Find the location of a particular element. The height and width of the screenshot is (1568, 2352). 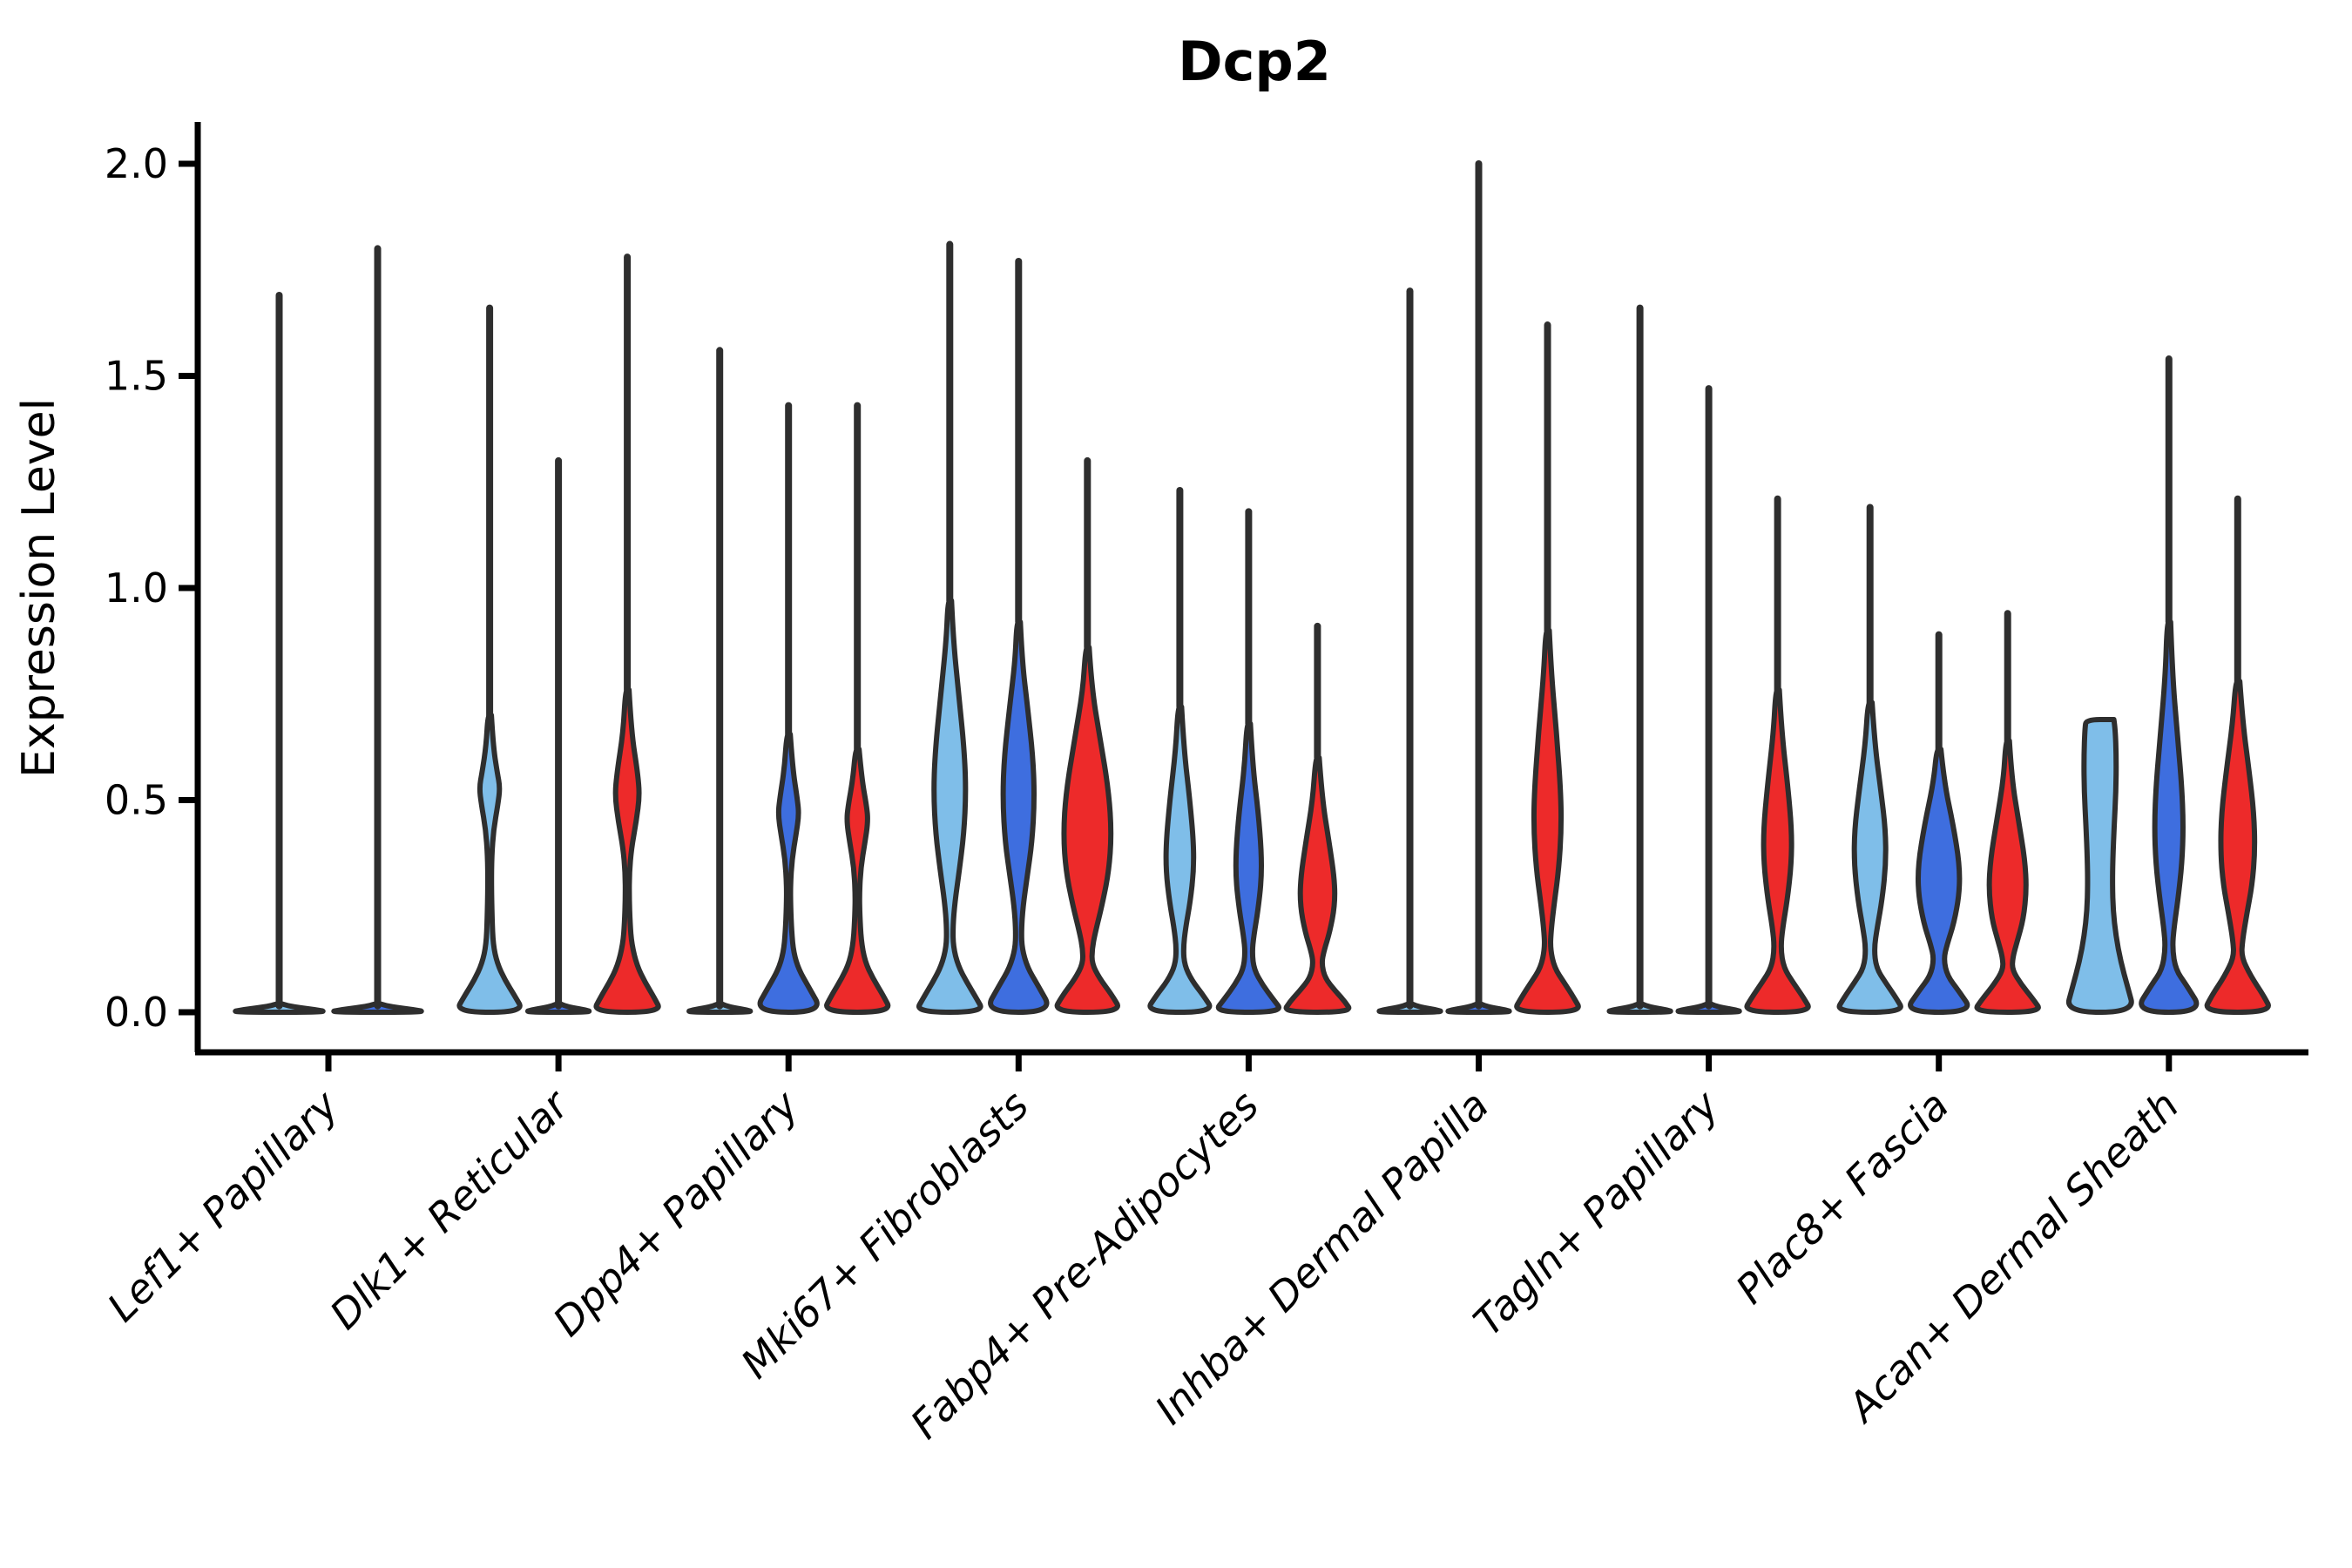

x-tick-label: Dpp4+ Papillary is located at coordinates (676, 1213).